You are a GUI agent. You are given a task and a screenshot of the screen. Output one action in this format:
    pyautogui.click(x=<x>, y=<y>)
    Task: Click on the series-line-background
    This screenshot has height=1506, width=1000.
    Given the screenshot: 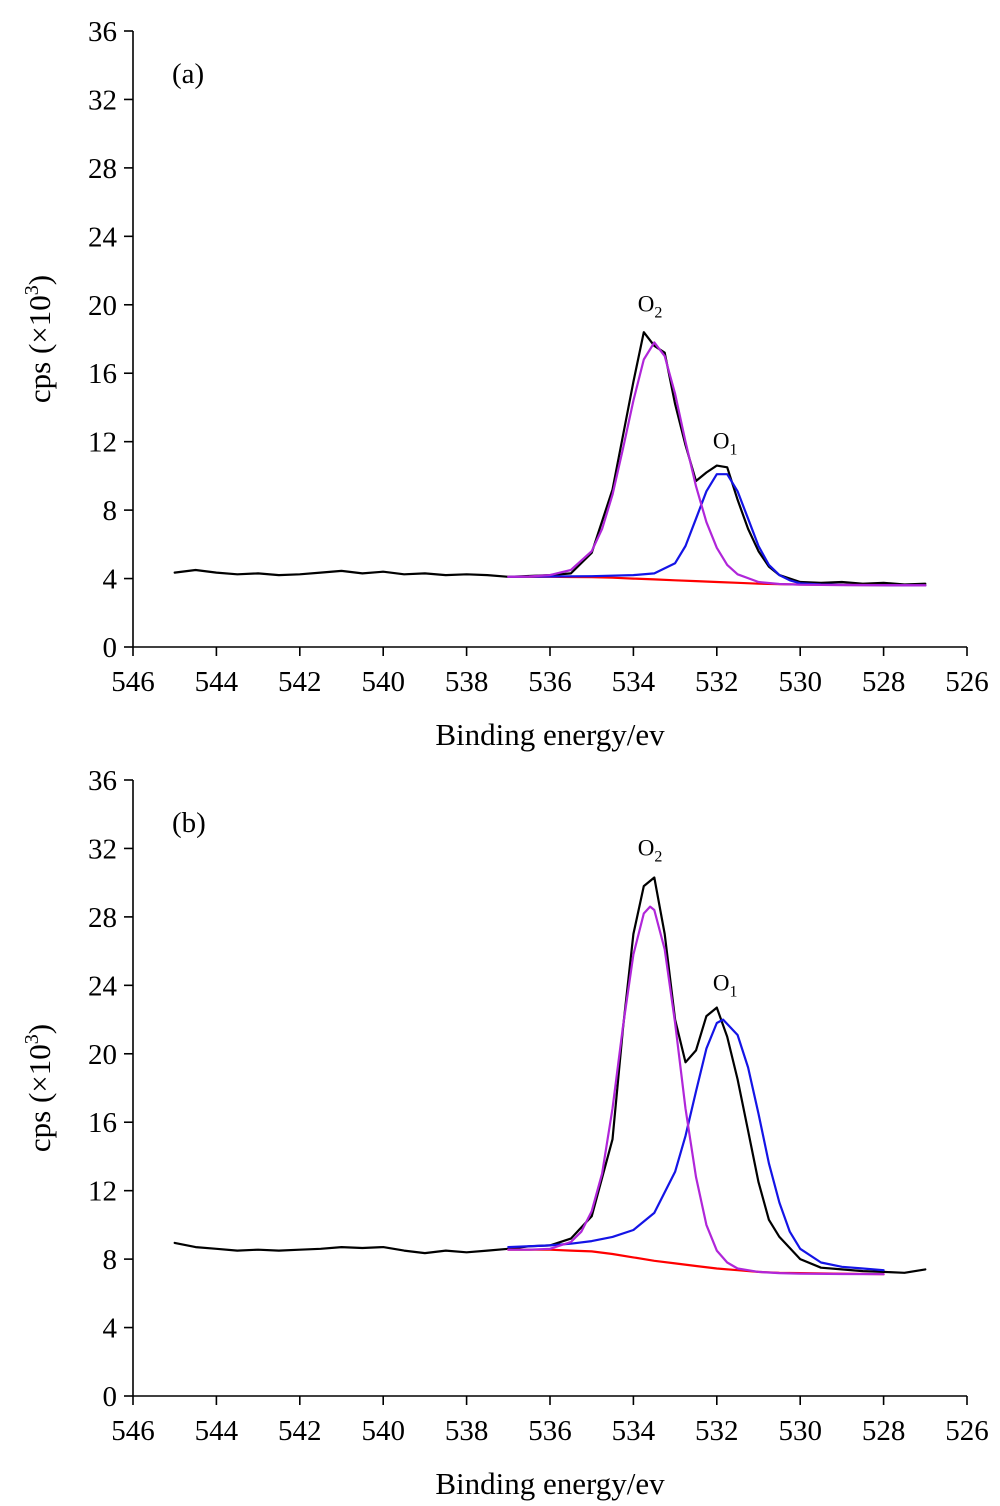 What is the action you would take?
    pyautogui.click(x=696, y=1262)
    